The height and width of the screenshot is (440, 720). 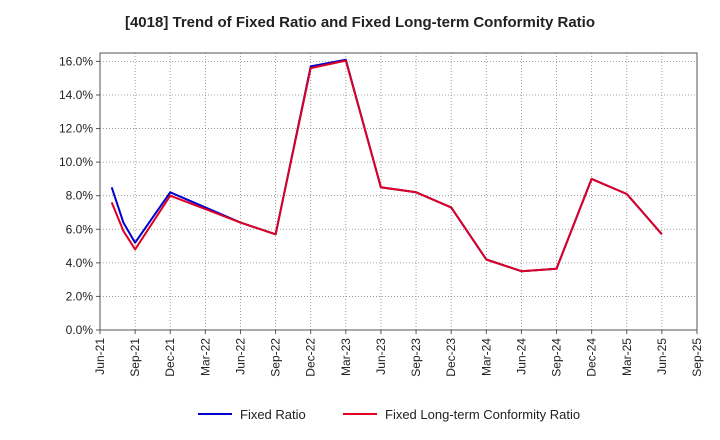 What do you see at coordinates (662, 356) in the screenshot?
I see `x-tick-label: Jun-25` at bounding box center [662, 356].